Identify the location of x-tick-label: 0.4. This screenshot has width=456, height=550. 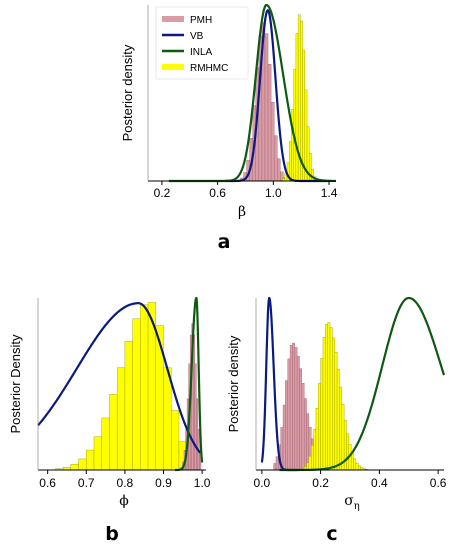
(379, 483).